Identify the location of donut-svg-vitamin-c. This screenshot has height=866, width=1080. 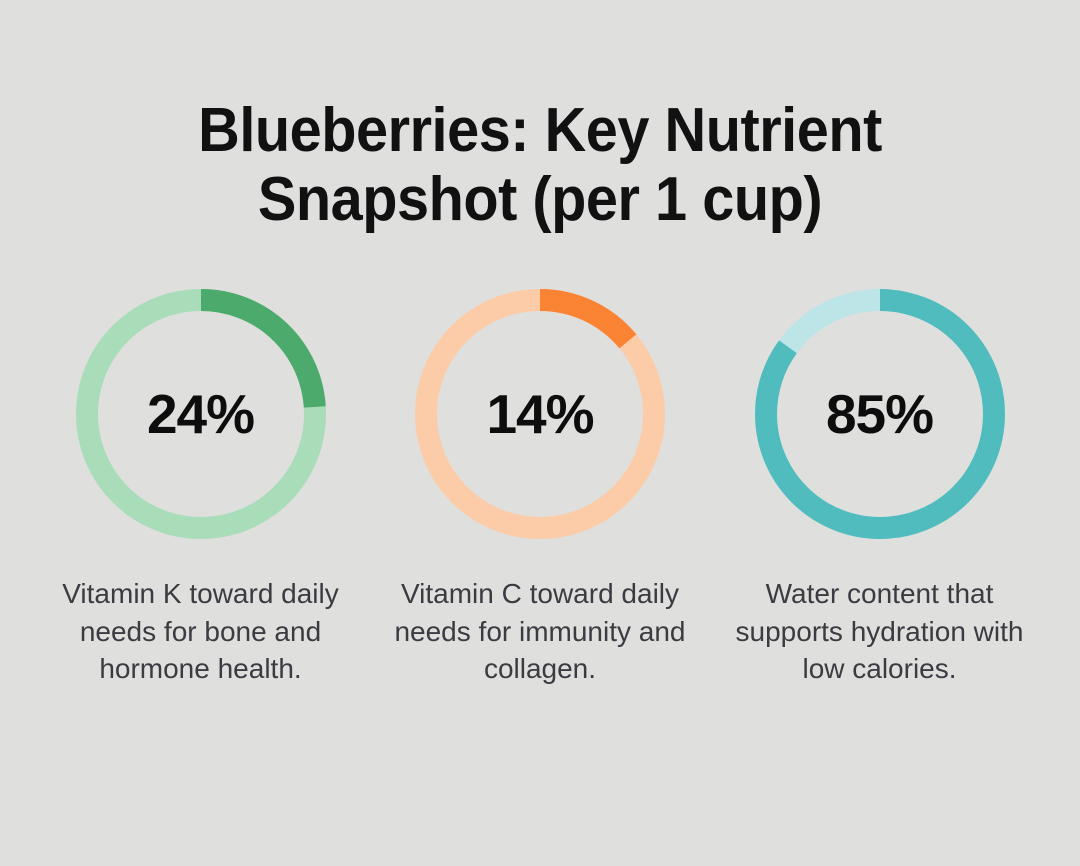
(540, 413).